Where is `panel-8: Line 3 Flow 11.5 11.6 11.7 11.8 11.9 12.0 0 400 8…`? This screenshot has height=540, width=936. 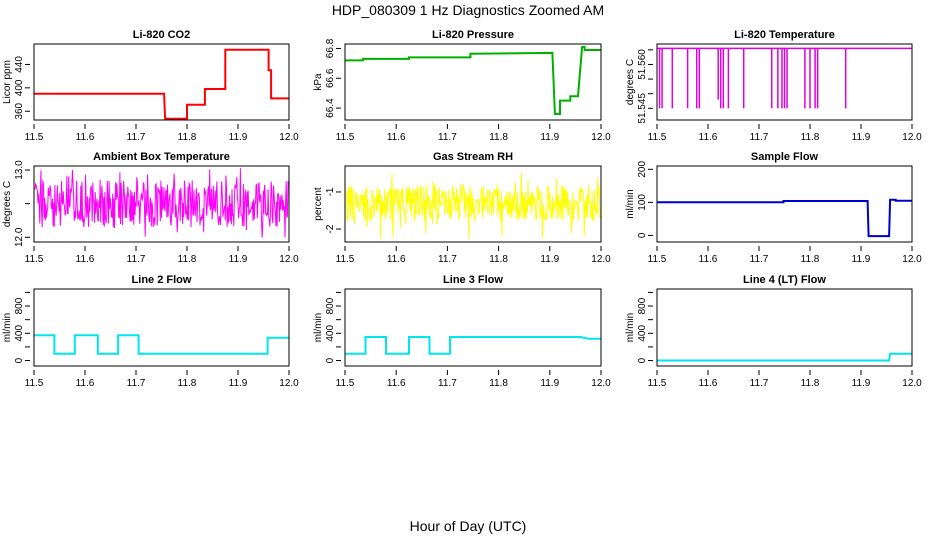
panel-8: Line 3 Flow 11.5 11.6 11.7 11.8 11.9 12.0 0 400 8… is located at coordinates (462, 331).